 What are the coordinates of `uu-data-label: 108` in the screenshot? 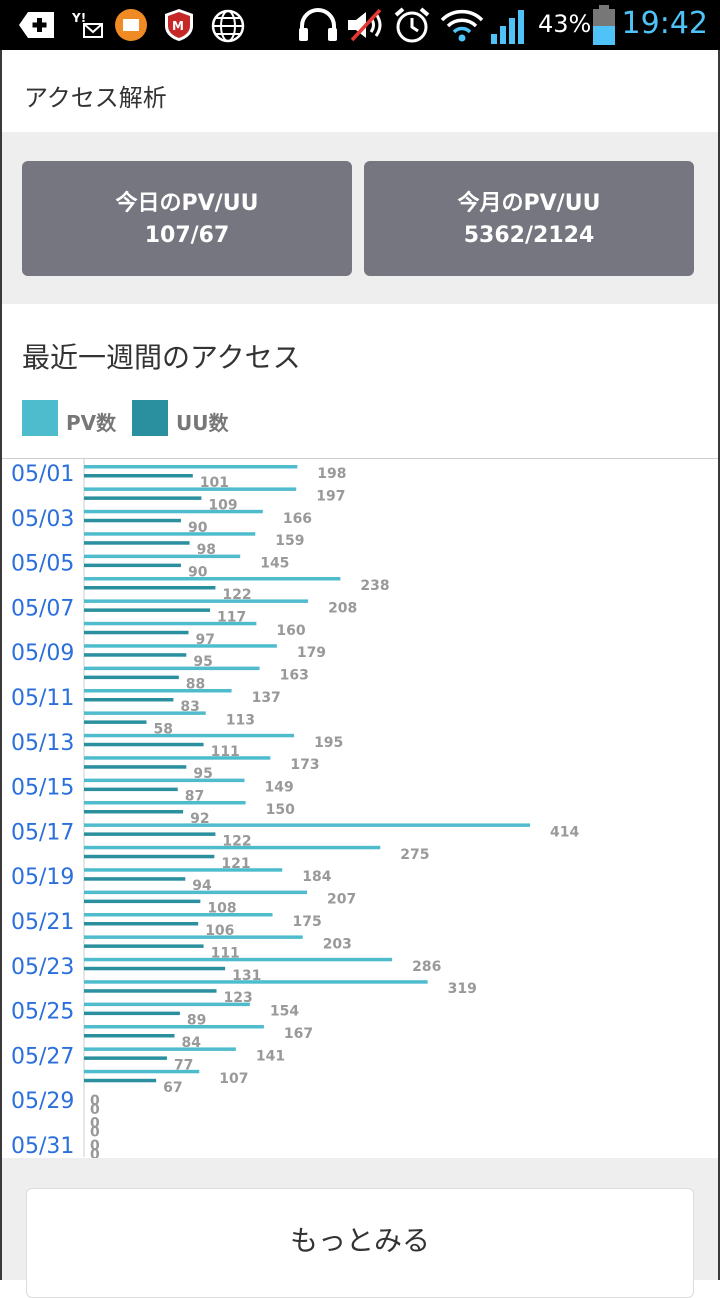 It's located at (221, 909).